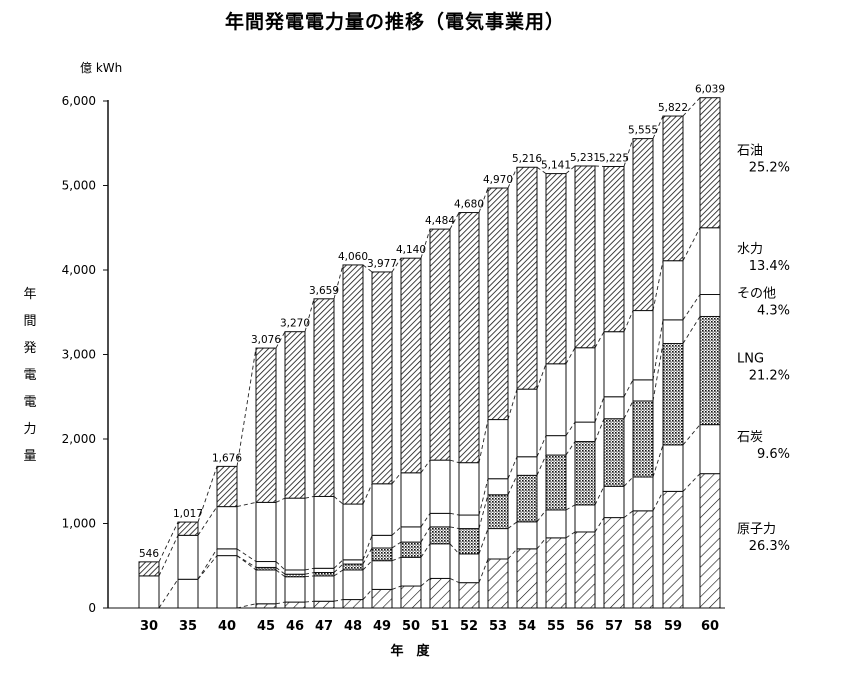 The image size is (846, 679). I want to click on y-axis-label-char: 発, so click(29, 348).